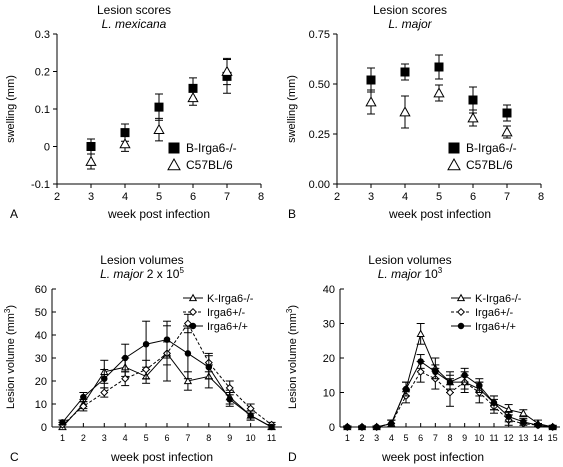  Describe the element at coordinates (11, 109) in the screenshot. I see `panel-a-ylabel: swelling (mm)` at that location.